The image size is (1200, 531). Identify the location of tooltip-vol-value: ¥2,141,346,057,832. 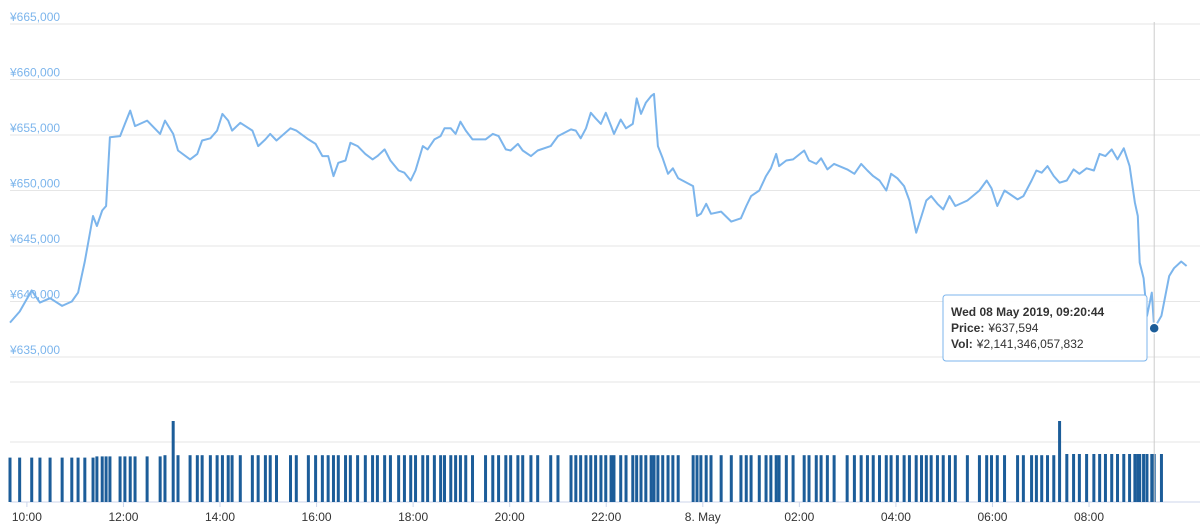
(1030, 344).